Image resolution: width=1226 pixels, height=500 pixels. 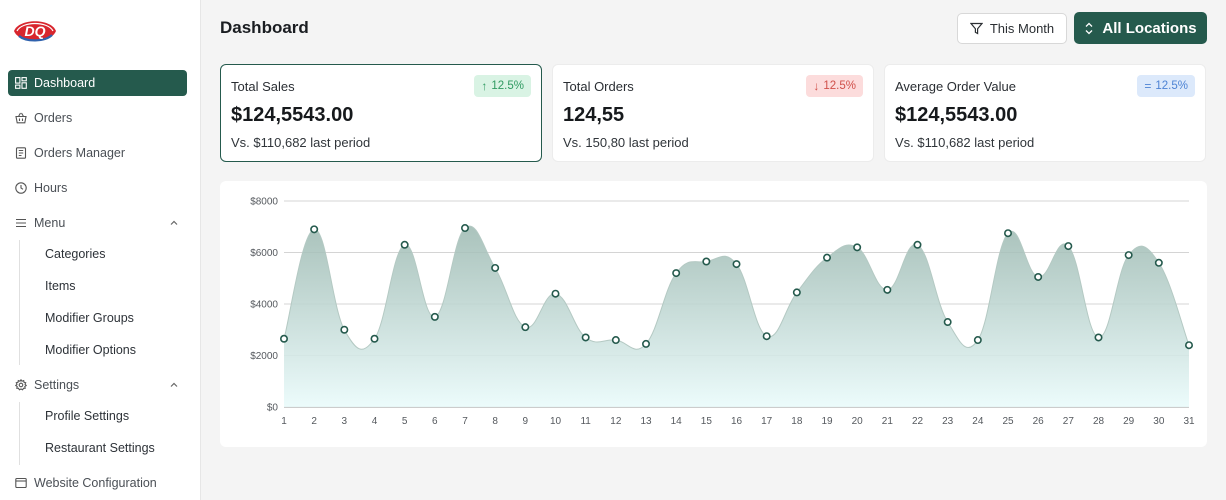 I want to click on x-tick-label: 1, so click(x=284, y=421).